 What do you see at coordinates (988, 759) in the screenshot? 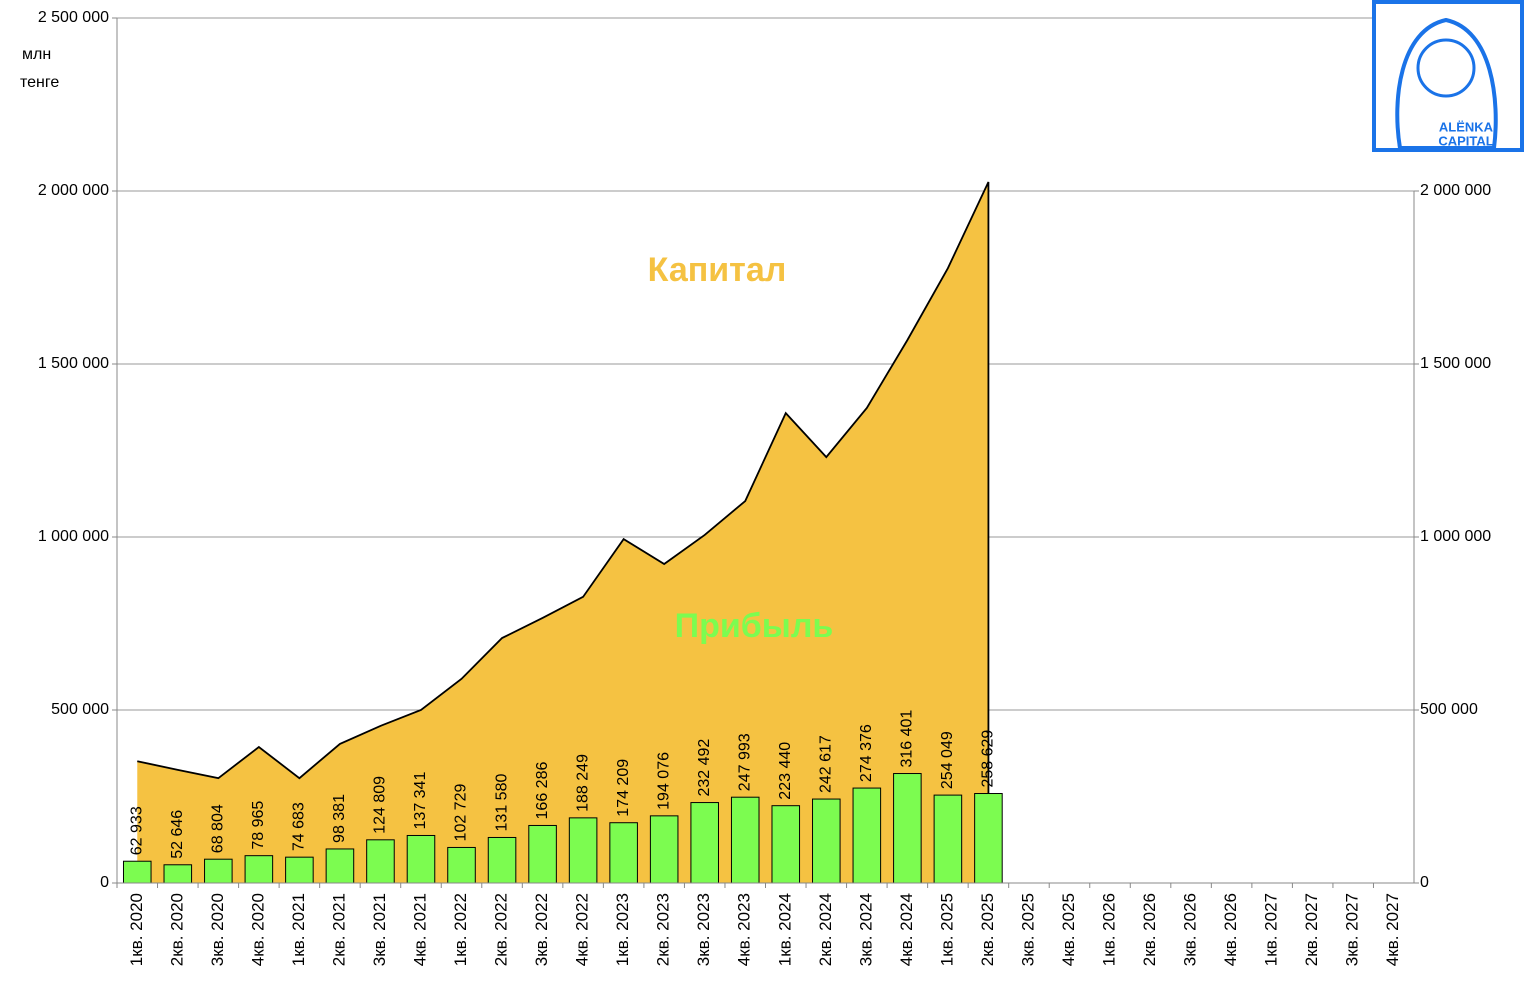
I see `data-label: 258 629` at bounding box center [988, 759].